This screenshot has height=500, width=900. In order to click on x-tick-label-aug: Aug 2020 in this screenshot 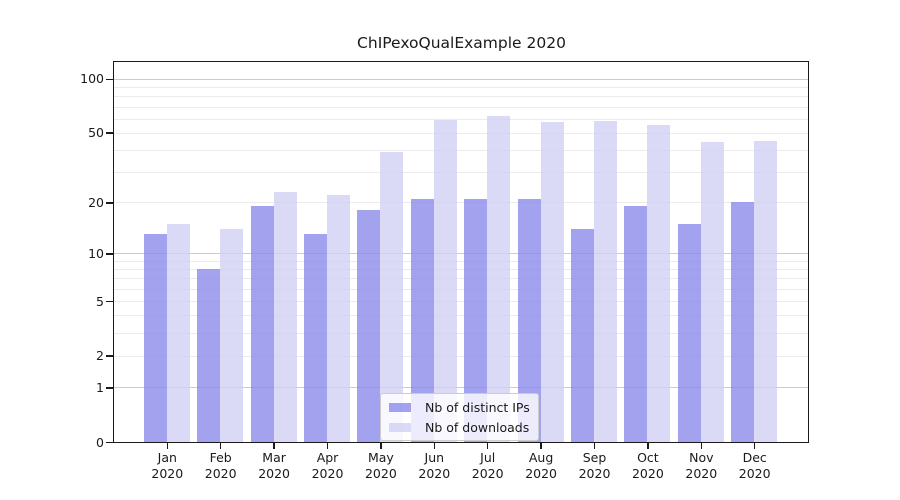, I will do `click(541, 466)`.